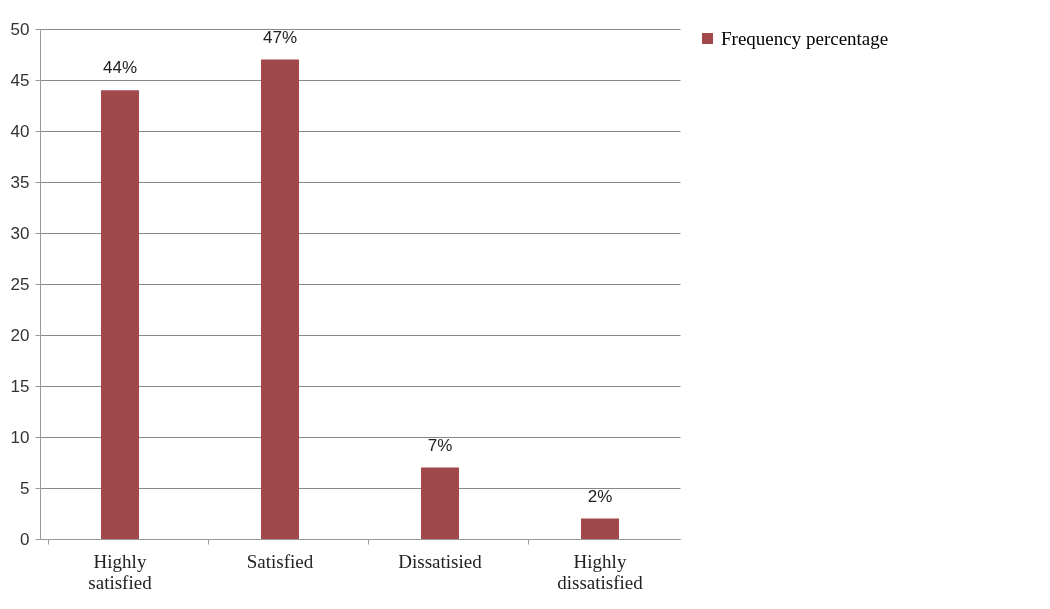 This screenshot has height=609, width=1050. I want to click on y-tick-label: 40, so click(20, 131).